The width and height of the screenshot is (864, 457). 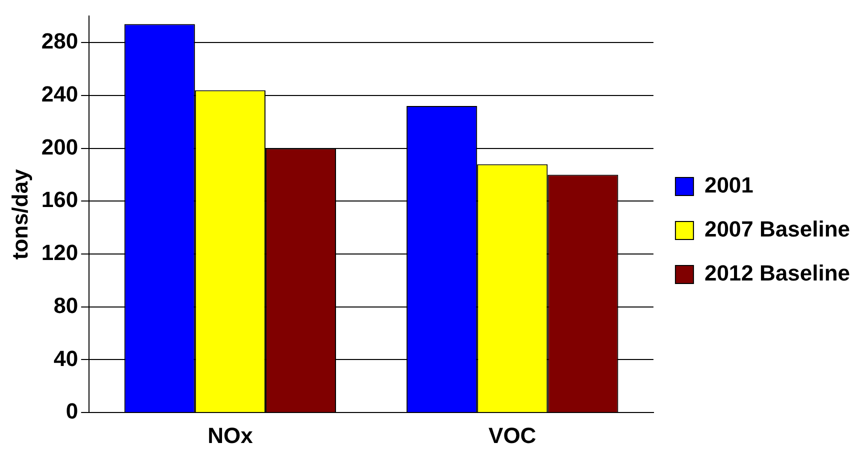 I want to click on legend-label: 2007 Baseline, so click(x=777, y=229).